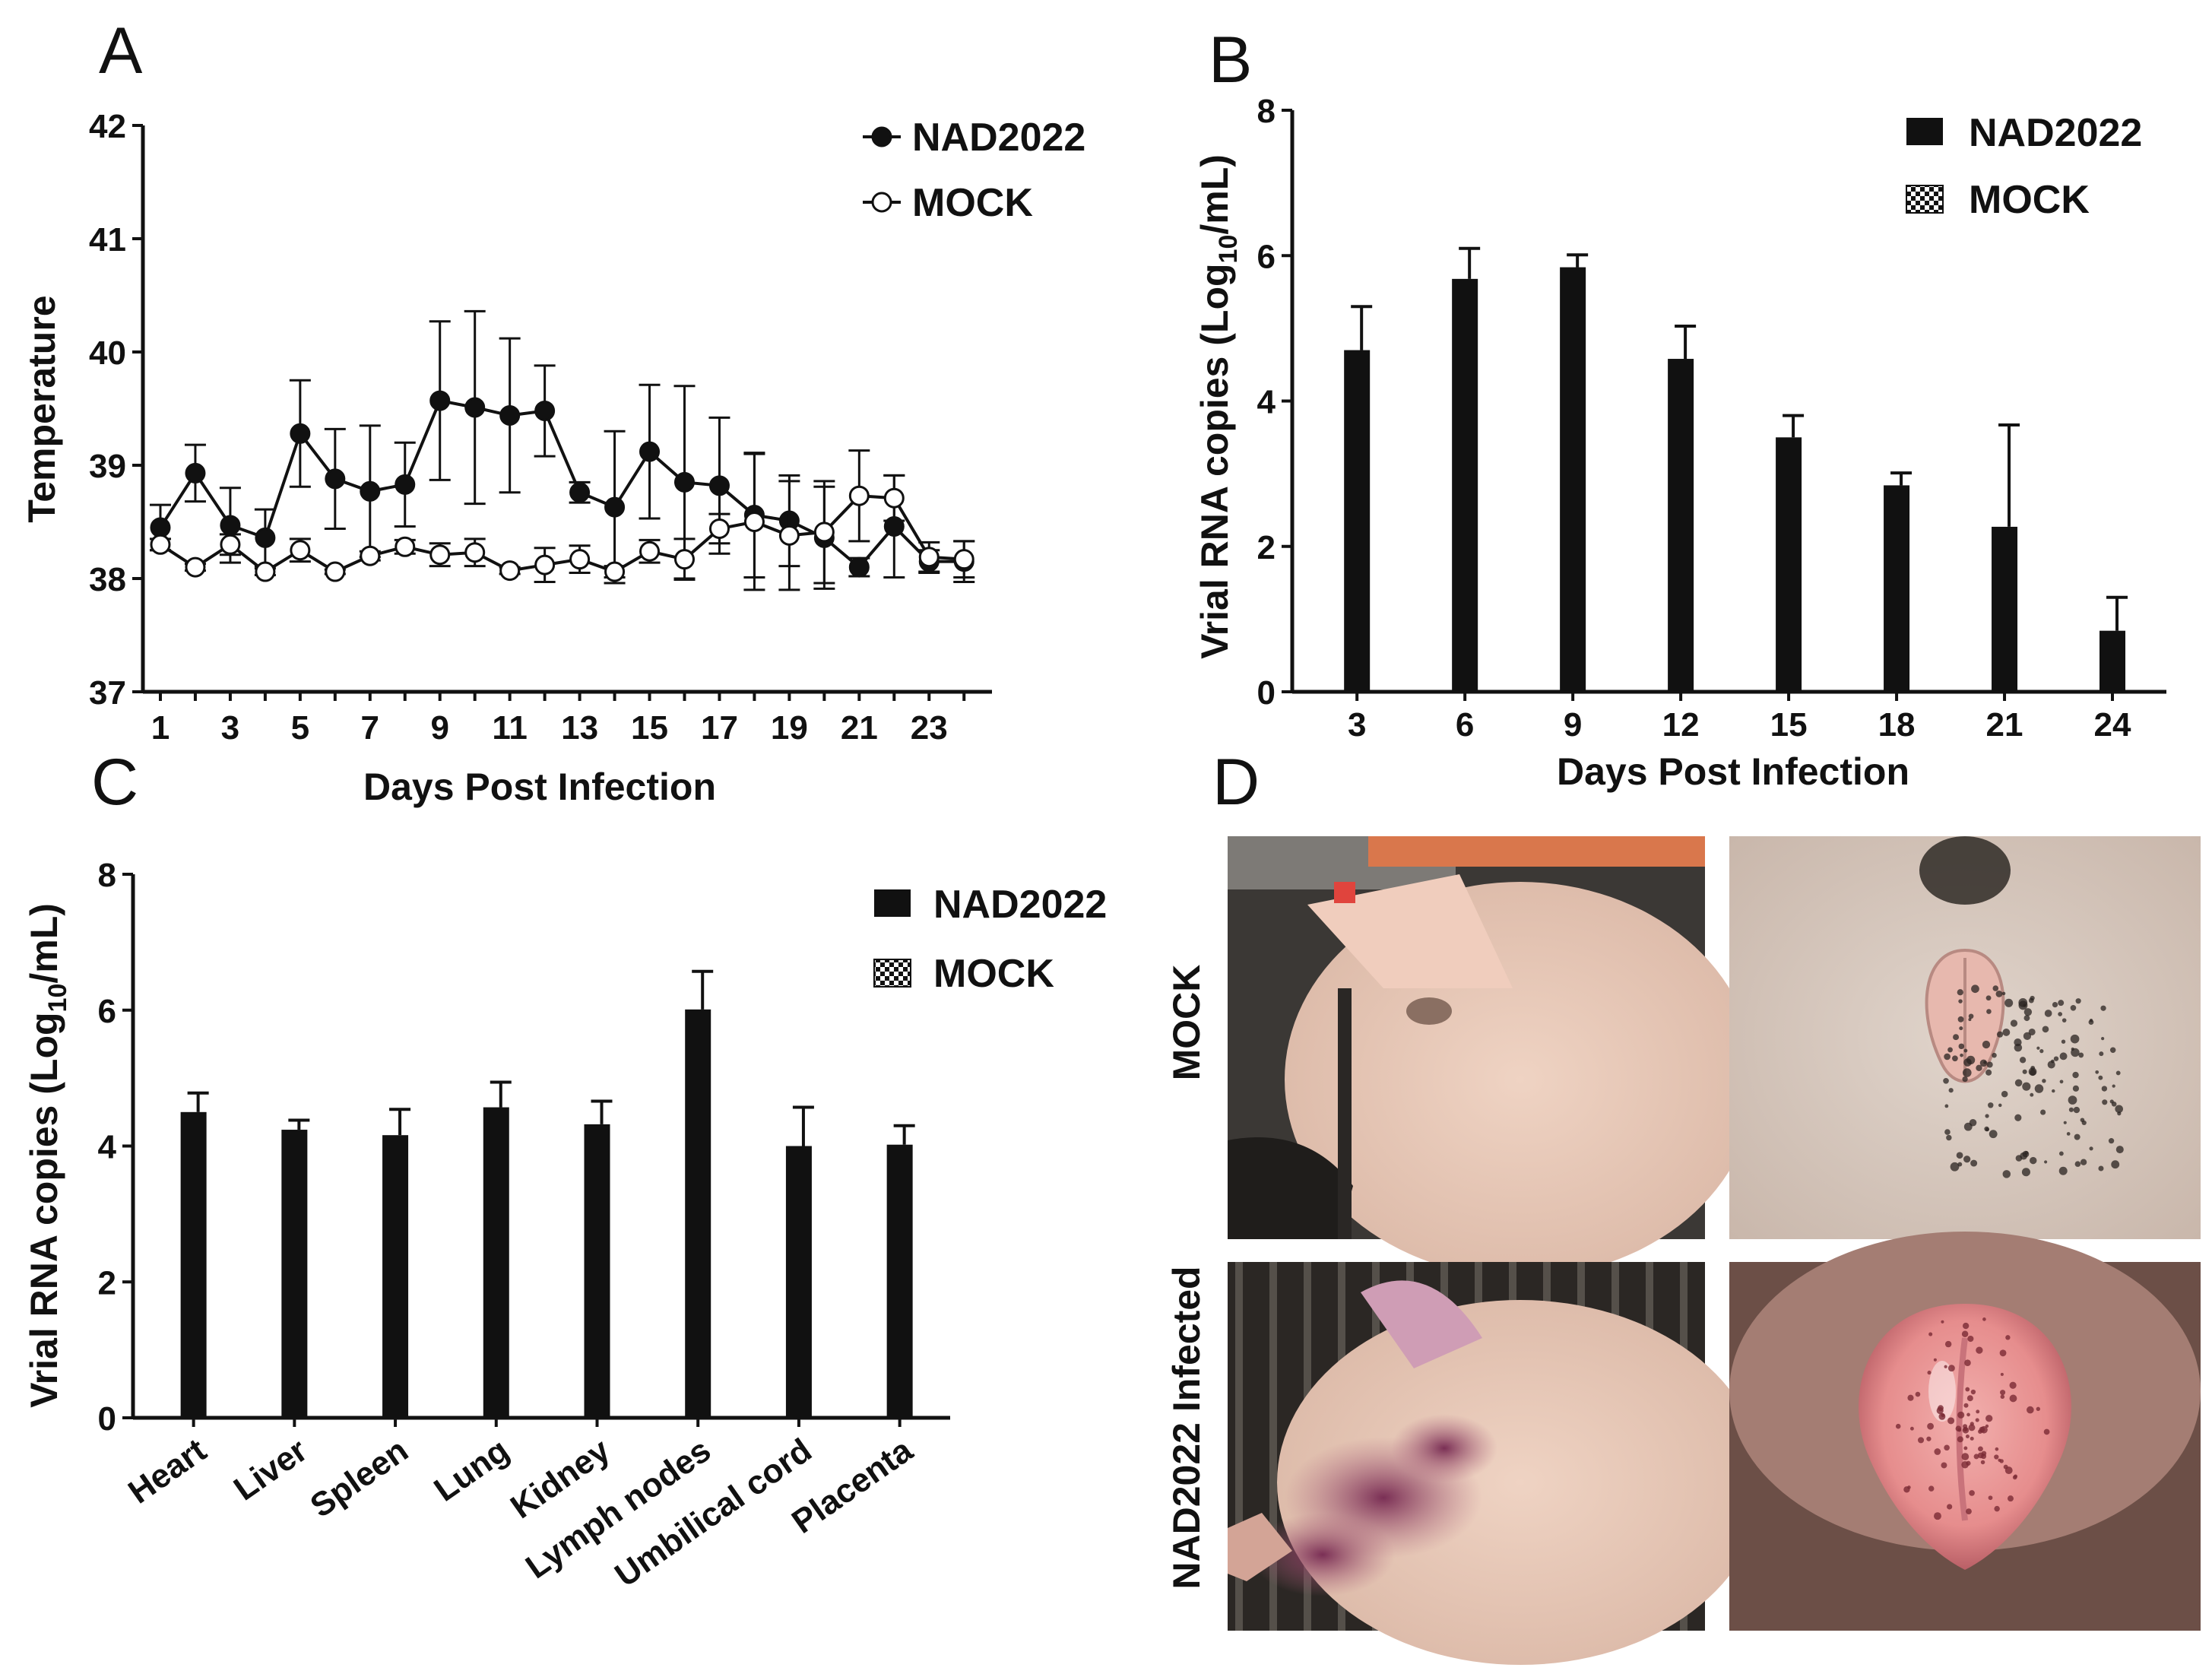 The image size is (2212, 1674). What do you see at coordinates (2024, 166) in the screenshot?
I see `chart-b-legend: NAD2022 MOCK` at bounding box center [2024, 166].